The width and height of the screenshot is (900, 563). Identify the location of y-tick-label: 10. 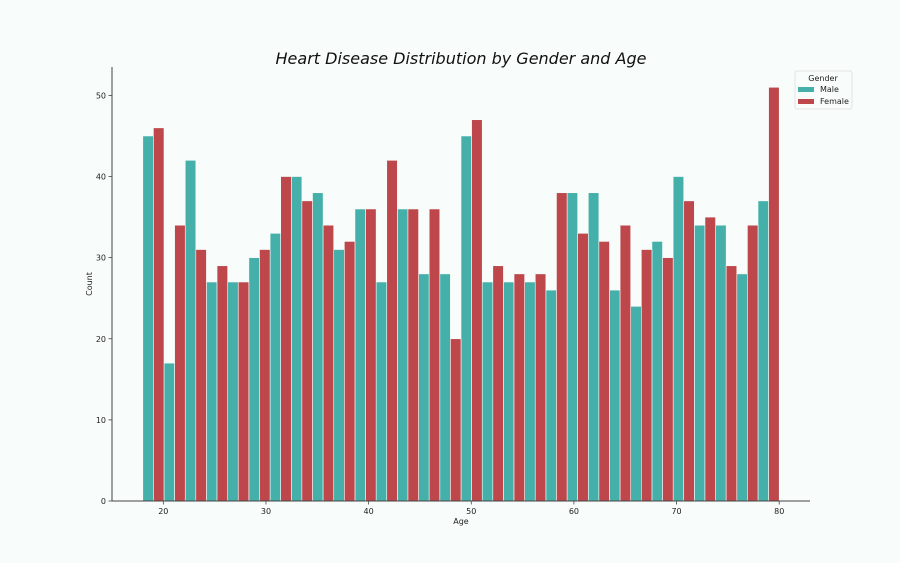
(101, 420).